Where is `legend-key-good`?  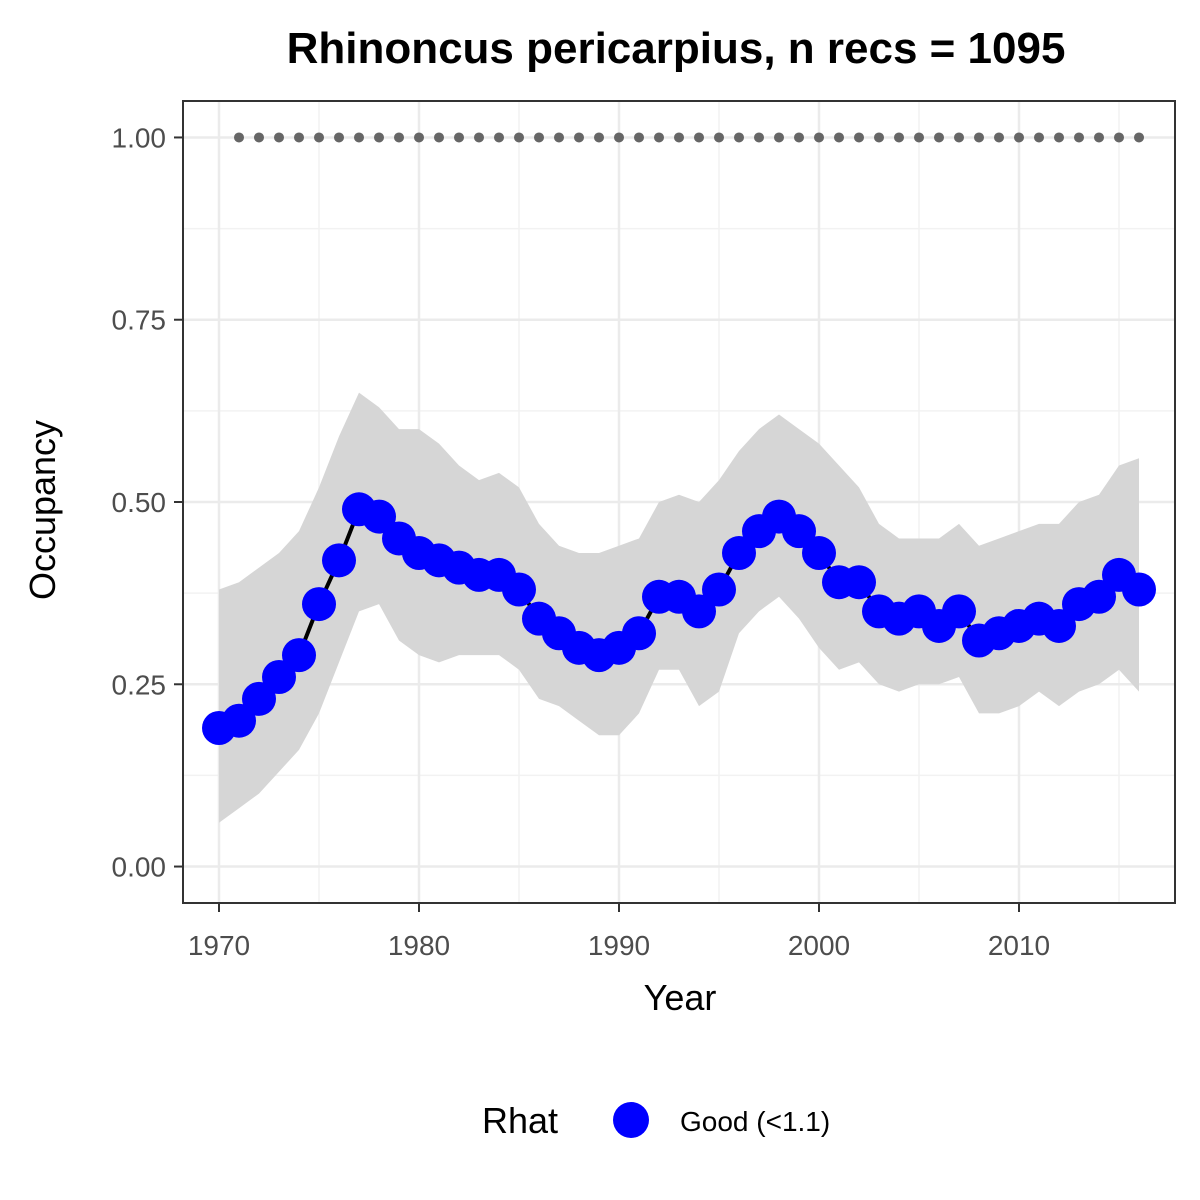
legend-key-good is located at coordinates (631, 1120).